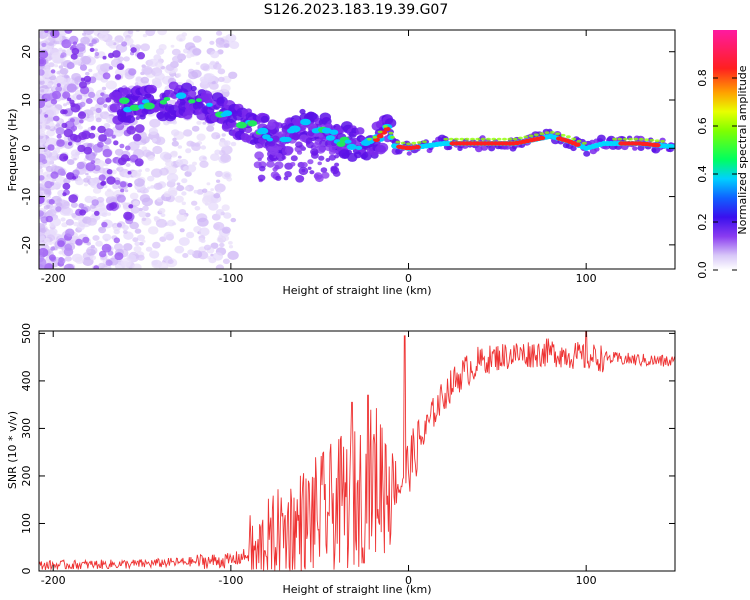 The width and height of the screenshot is (750, 600). What do you see at coordinates (230, 580) in the screenshot?
I see `bottom-x-tick-label: -100` at bounding box center [230, 580].